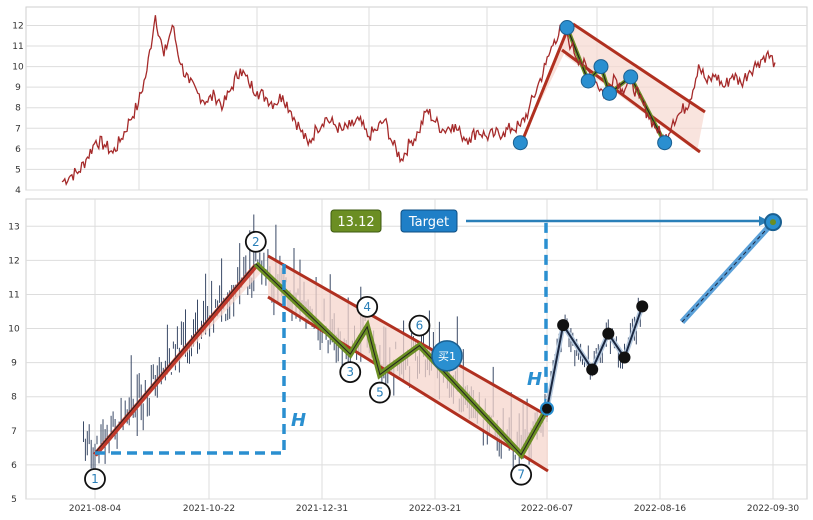  What do you see at coordinates (14, 466) in the screenshot?
I see `bottom-y-tick-label: 6` at bounding box center [14, 466].